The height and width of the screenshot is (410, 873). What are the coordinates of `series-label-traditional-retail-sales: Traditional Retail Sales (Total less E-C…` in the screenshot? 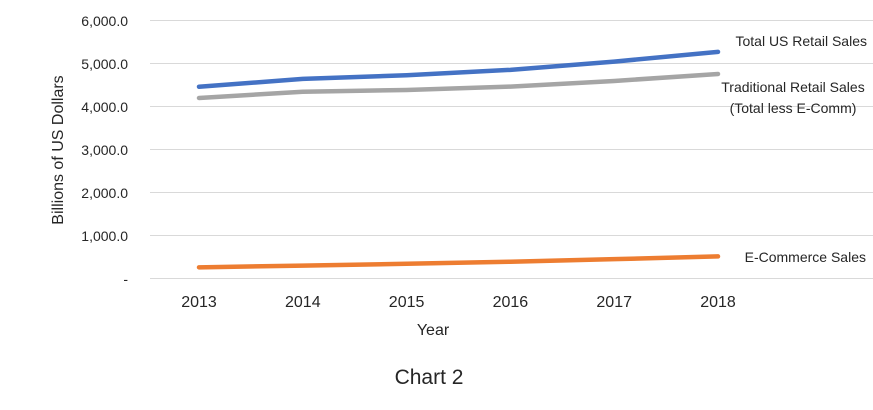 It's located at (793, 97).